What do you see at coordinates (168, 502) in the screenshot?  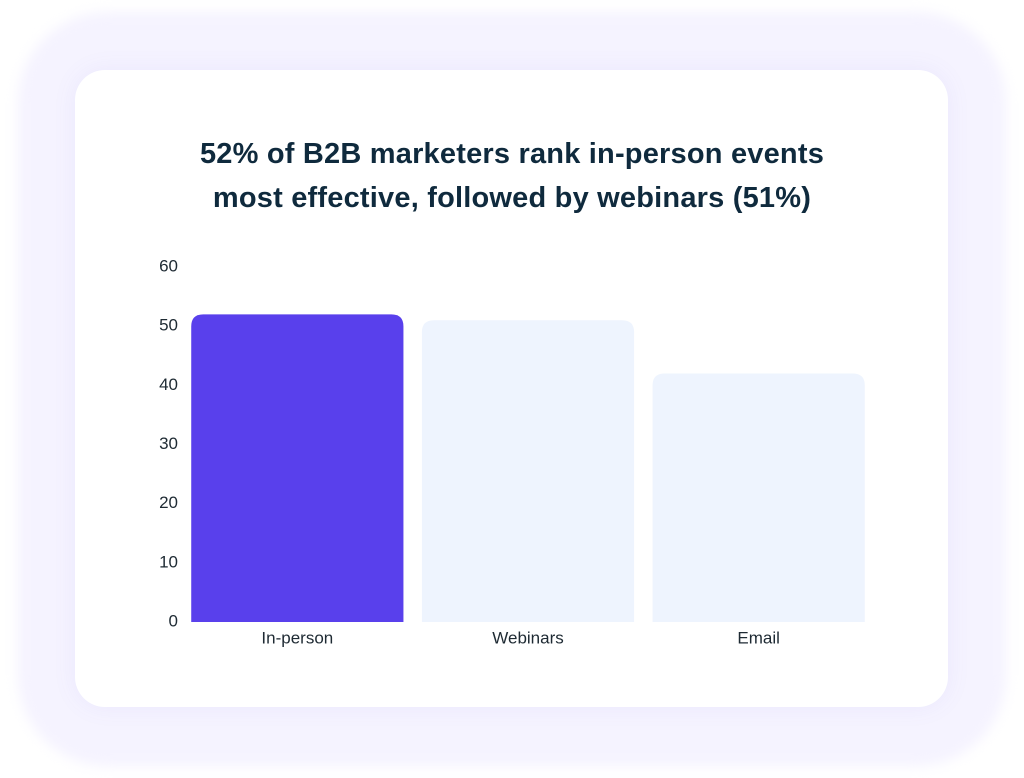 I see `y-tick-label: 20` at bounding box center [168, 502].